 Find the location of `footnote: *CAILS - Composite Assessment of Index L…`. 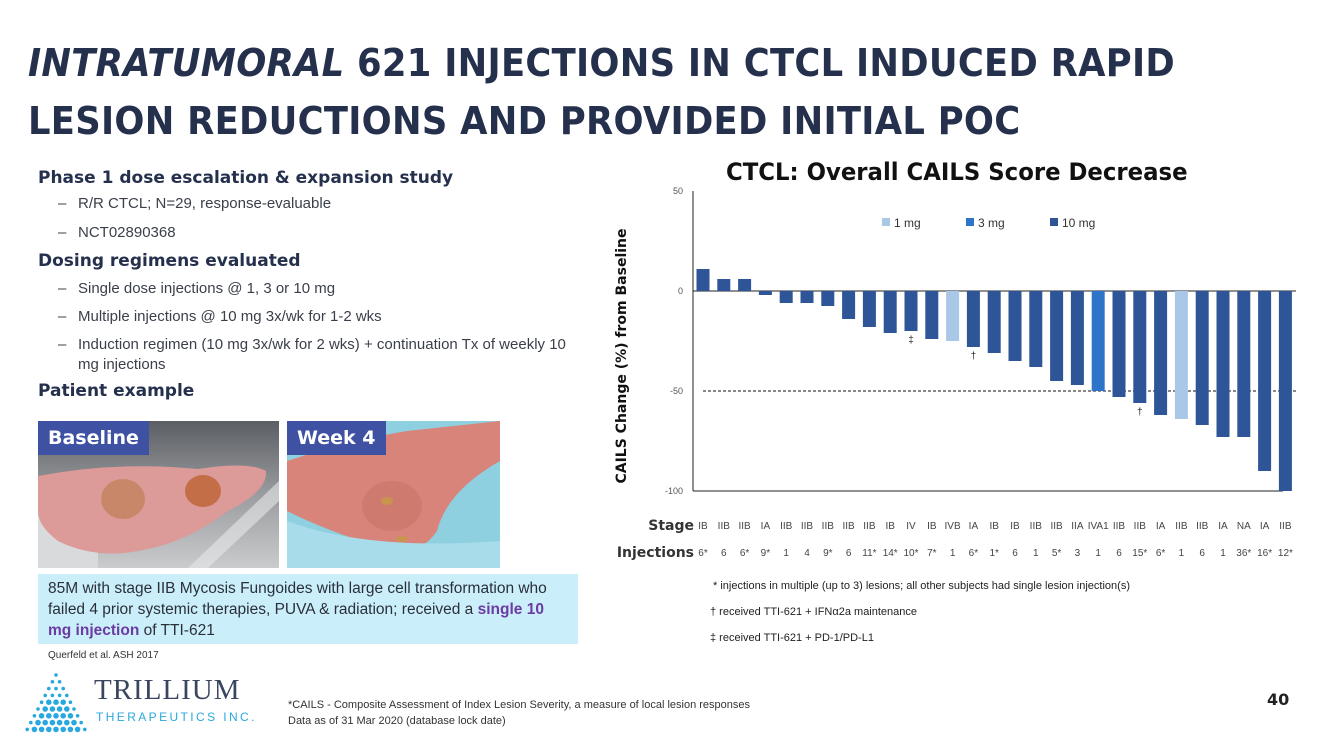

footnote: *CAILS - Composite Assessment of Index L… is located at coordinates (519, 713).